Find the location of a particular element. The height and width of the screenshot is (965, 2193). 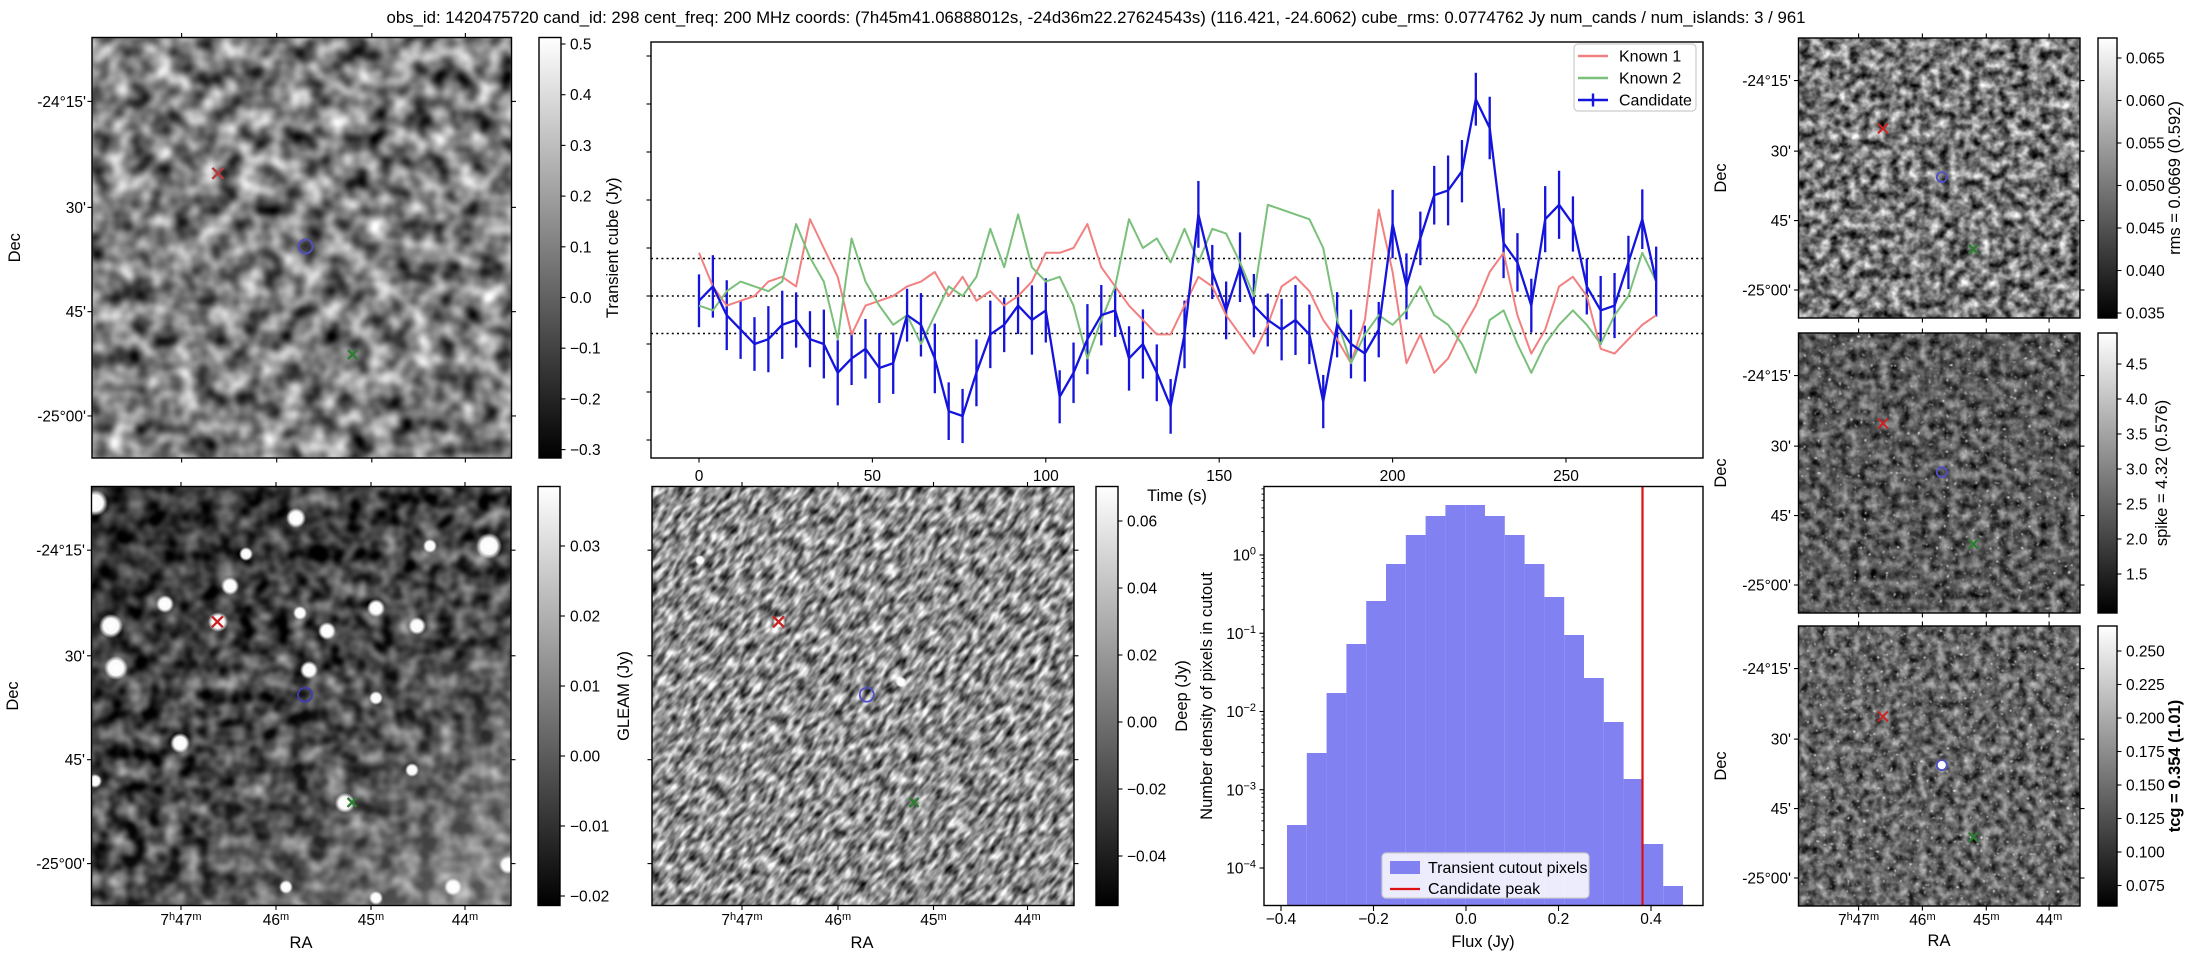

svg-text: rms = 0.0669 (0.592) is located at coordinates (2175, 178).